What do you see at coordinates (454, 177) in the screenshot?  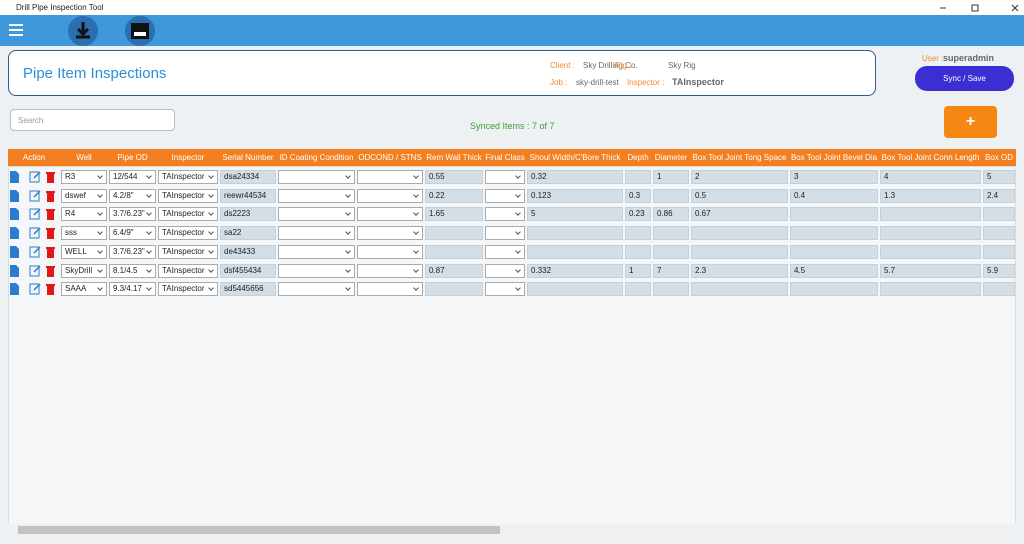 I see `text-cell: 0.55` at bounding box center [454, 177].